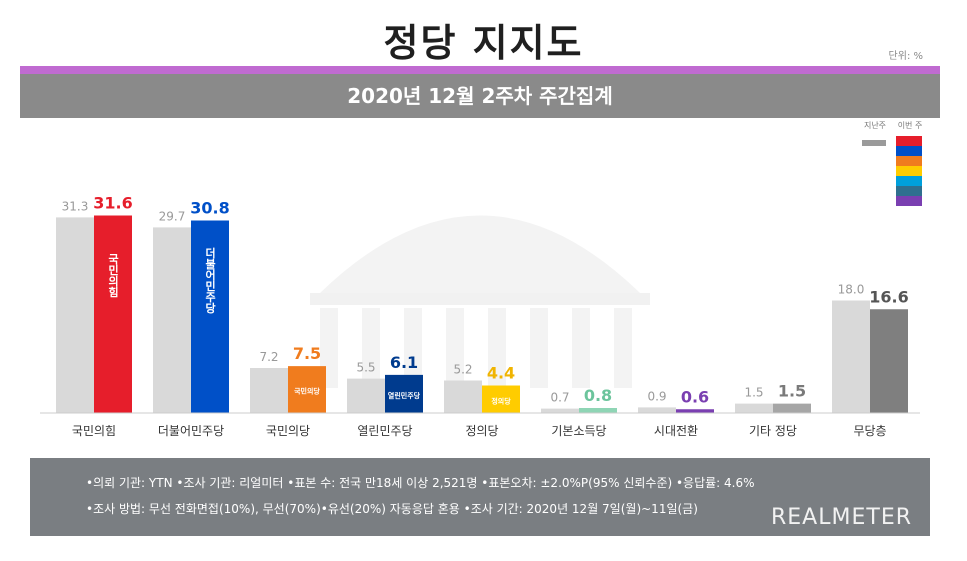 This screenshot has height=561, width=967. Describe the element at coordinates (112, 203) in the screenshot. I see `value-label-this-week: 31.6` at that location.